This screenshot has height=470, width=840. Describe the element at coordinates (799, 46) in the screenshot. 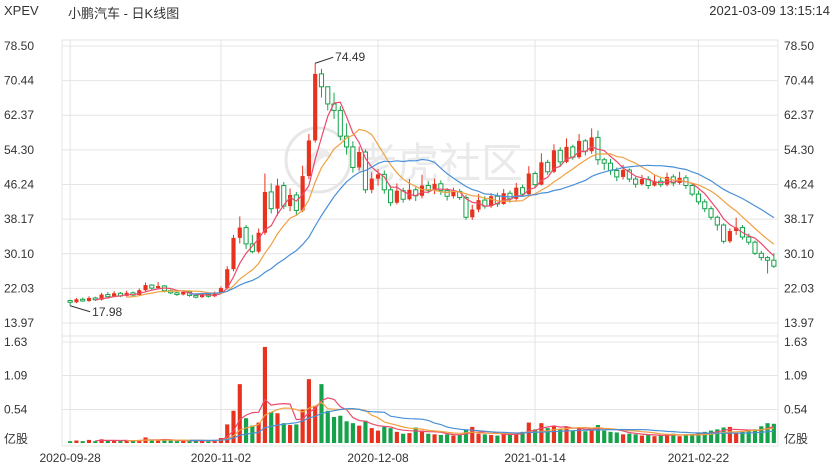

I see `price-tick-right: 78.50` at that location.